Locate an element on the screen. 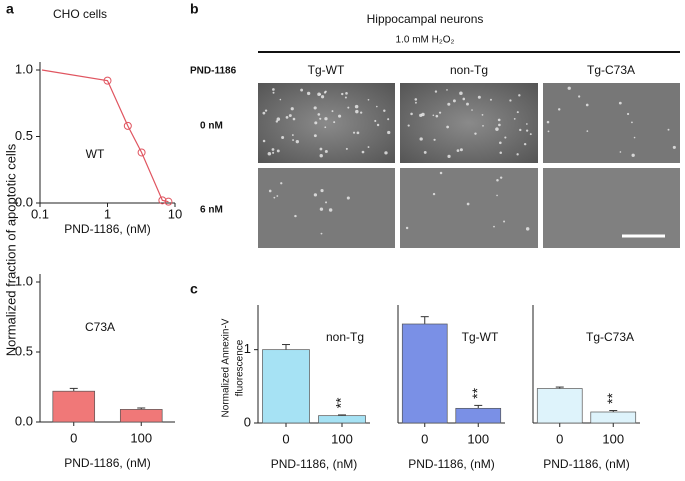 The width and height of the screenshot is (685, 481). x-tick-label: 10 is located at coordinates (175, 213).